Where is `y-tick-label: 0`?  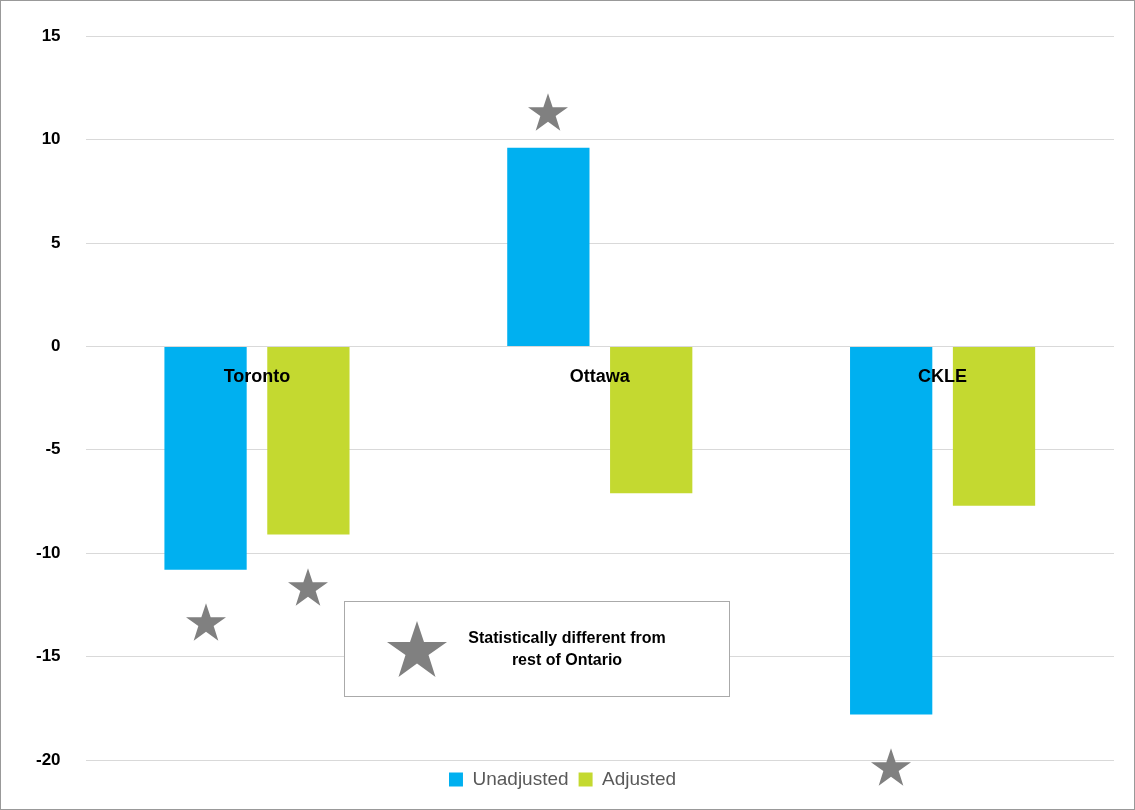
y-tick-label: 0 is located at coordinates (56, 346).